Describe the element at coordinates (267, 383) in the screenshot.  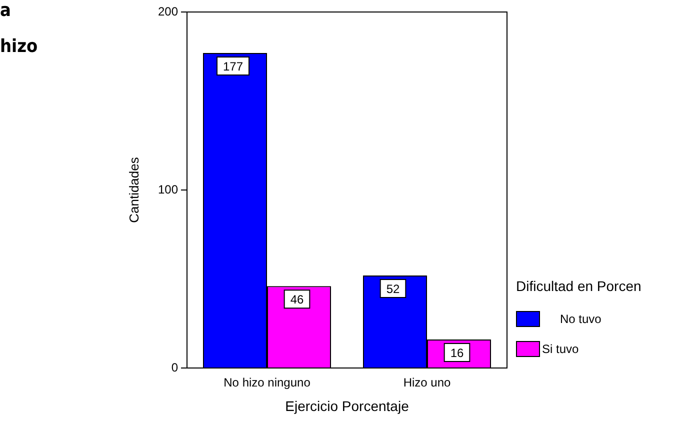
I see `x-tick-label: No hizo ninguno` at that location.